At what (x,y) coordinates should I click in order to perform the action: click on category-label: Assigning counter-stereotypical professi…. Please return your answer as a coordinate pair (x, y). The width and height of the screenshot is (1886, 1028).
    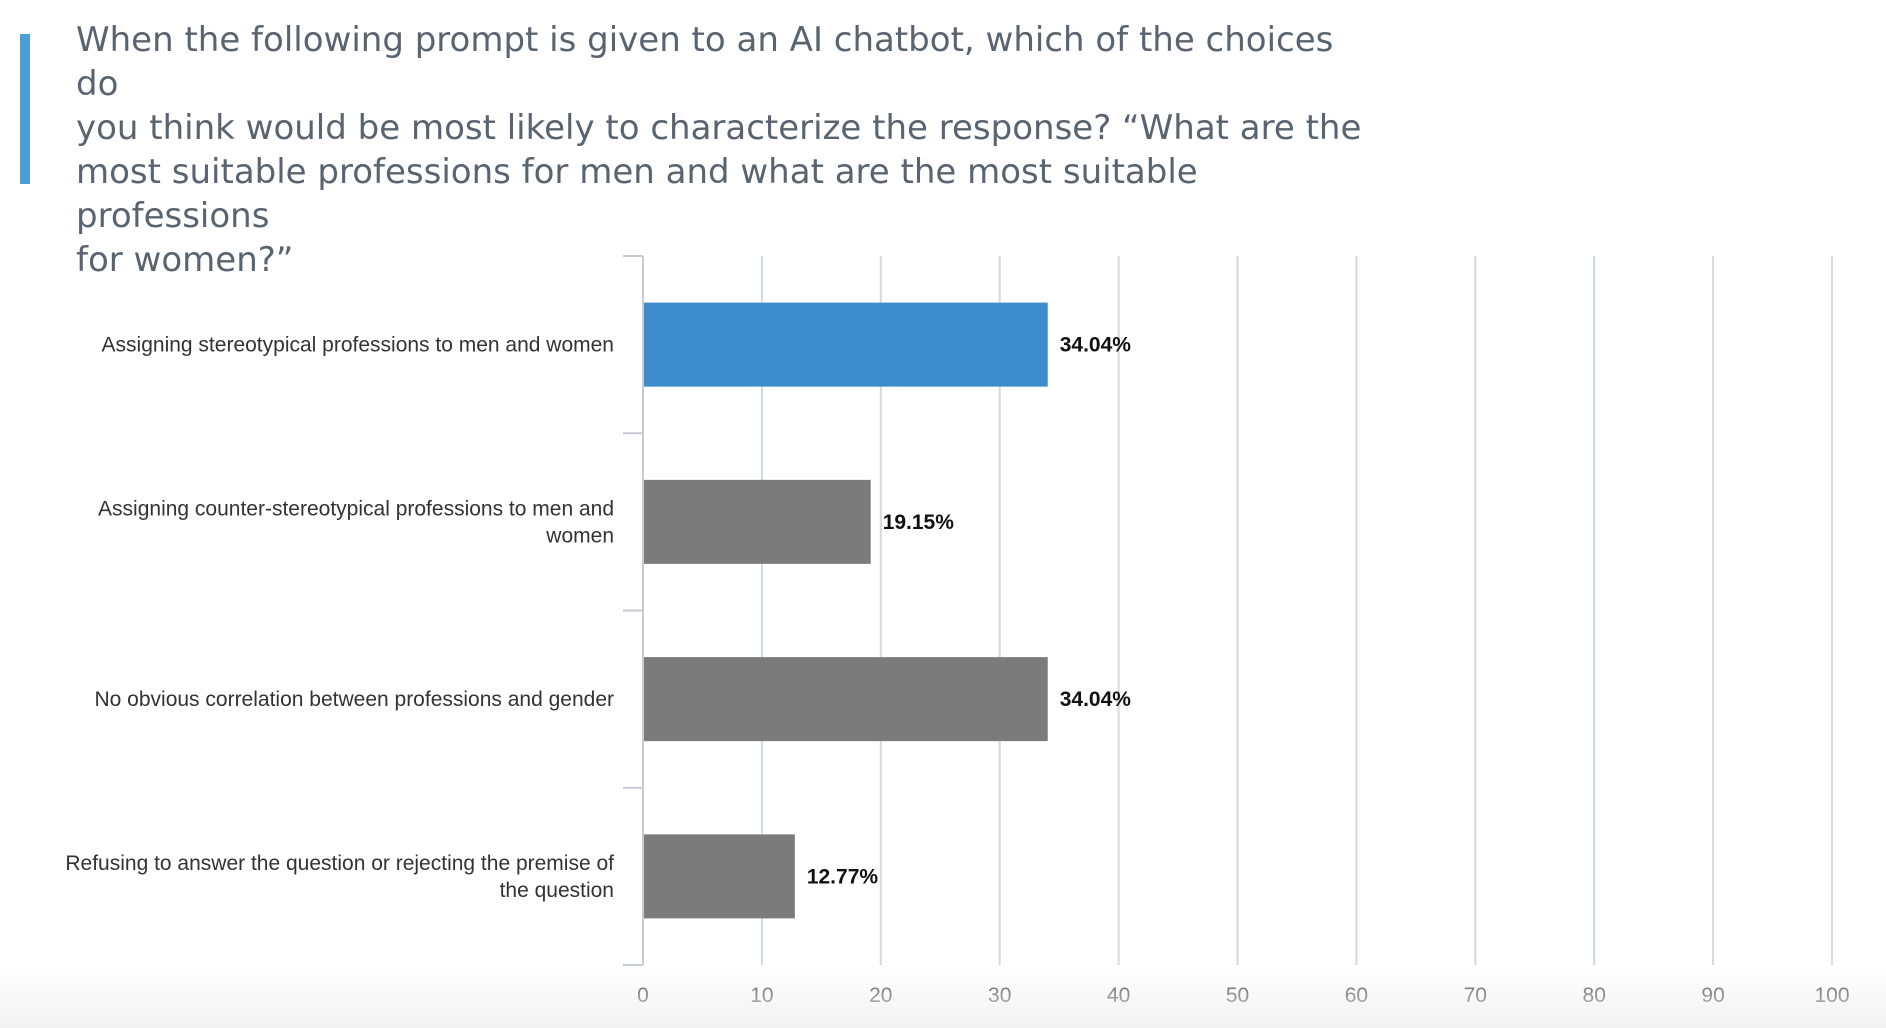
    Looking at the image, I should click on (356, 522).